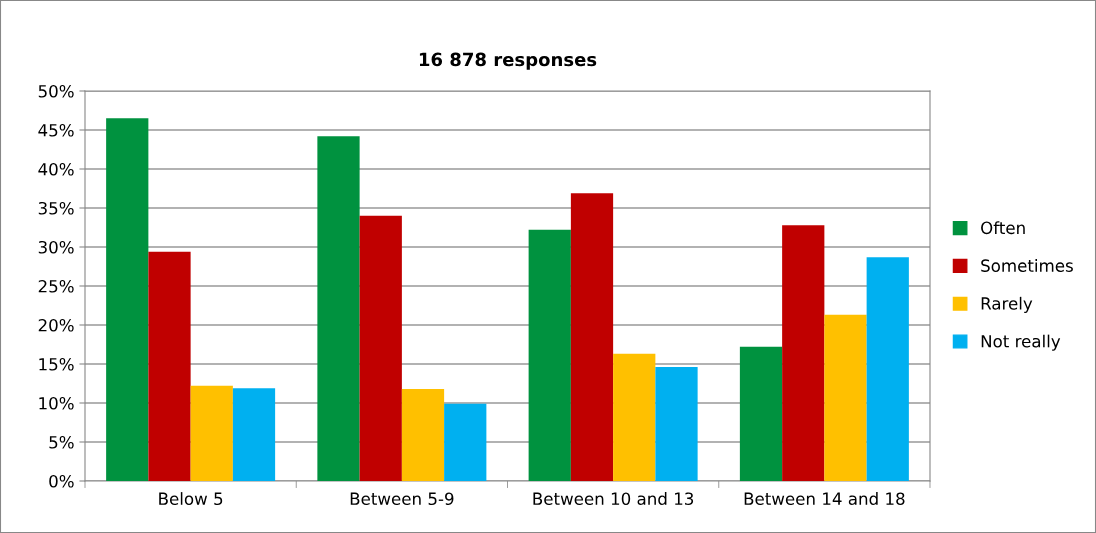 The image size is (1096, 533). I want to click on y-tick-label: 30%, so click(56, 247).